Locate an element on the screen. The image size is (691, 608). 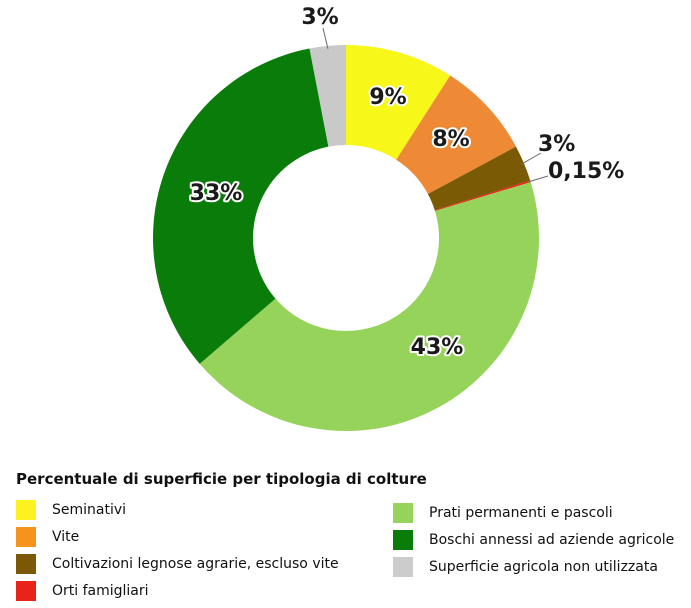
data-label-prati-permanenti: 43% is located at coordinates (437, 347).